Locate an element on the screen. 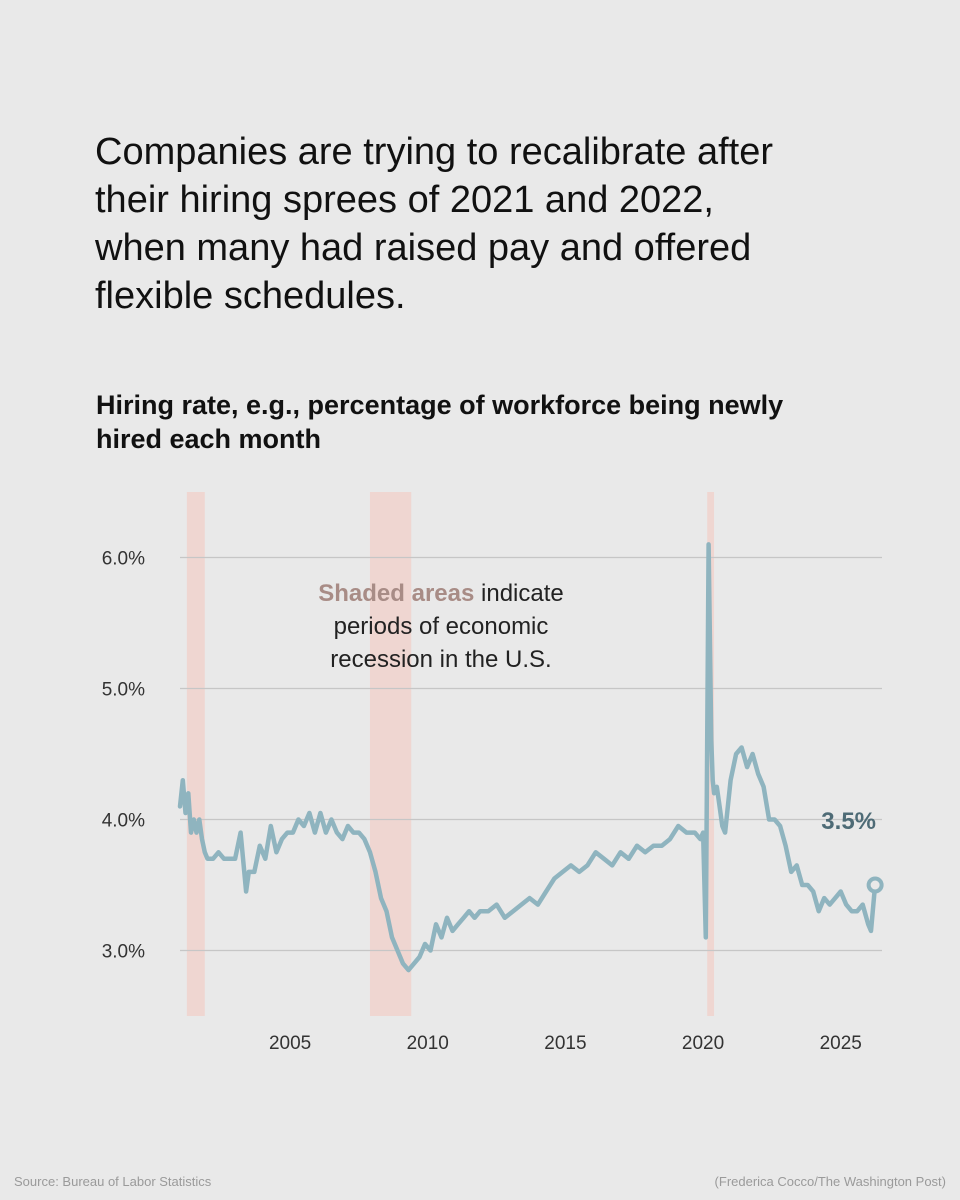  x-tick-label-2: 2010 is located at coordinates (428, 1043).